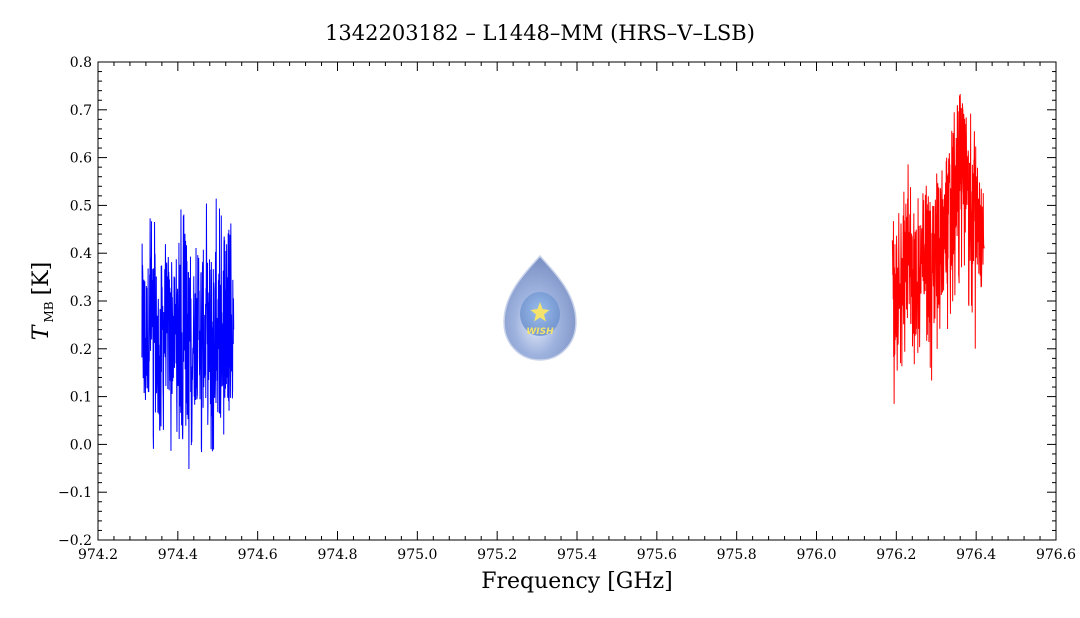  I want to click on x-tick-label: 976.4, so click(976, 555).